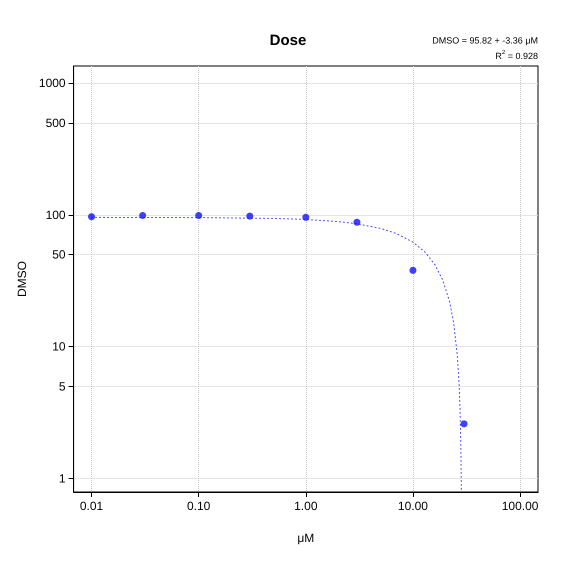 The width and height of the screenshot is (576, 576). What do you see at coordinates (62, 386) in the screenshot?
I see `y-tick-label: 5` at bounding box center [62, 386].